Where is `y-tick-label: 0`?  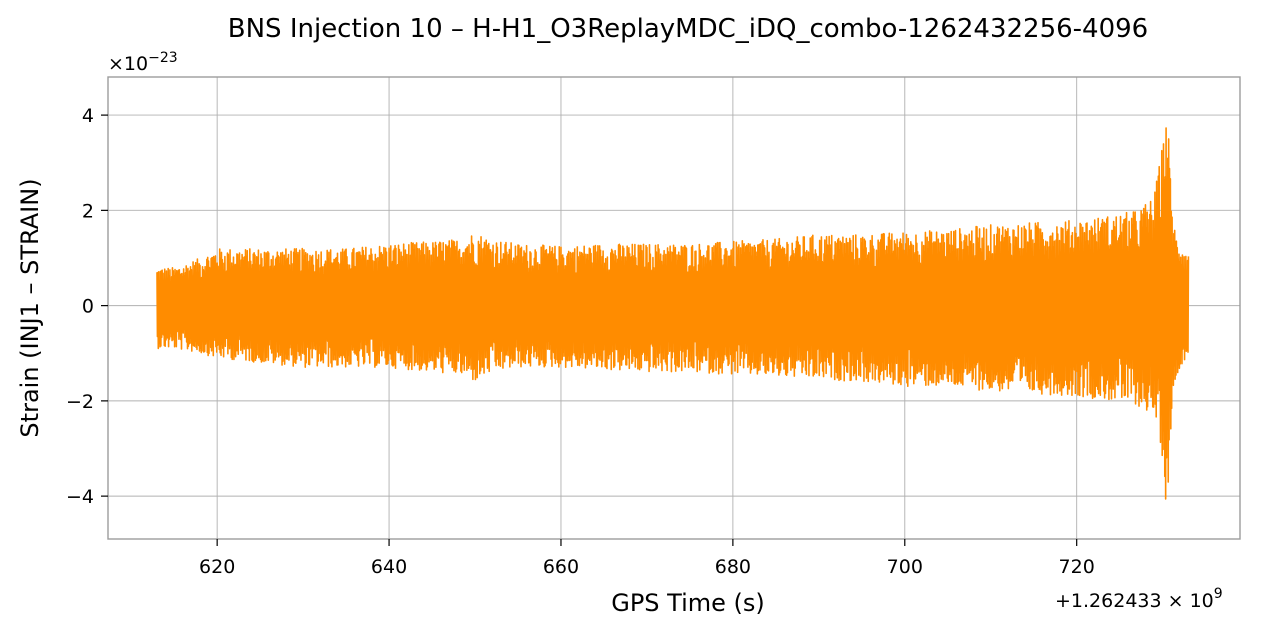 y-tick-label: 0 is located at coordinates (88, 307).